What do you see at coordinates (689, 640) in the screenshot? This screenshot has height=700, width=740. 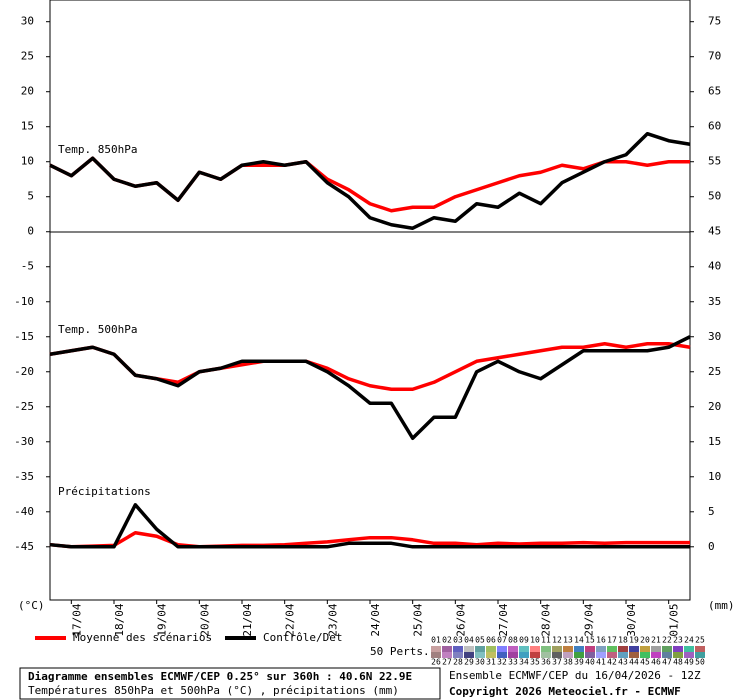 I see `pert-number: 24` at bounding box center [689, 640].